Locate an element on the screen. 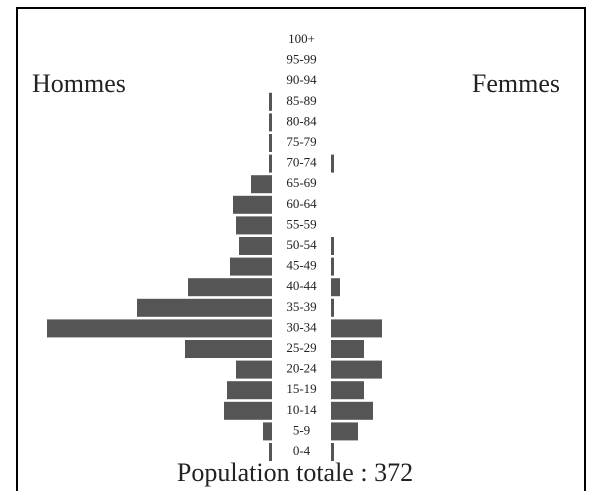 The image size is (589, 491). age-label: 65-69 is located at coordinates (301, 182).